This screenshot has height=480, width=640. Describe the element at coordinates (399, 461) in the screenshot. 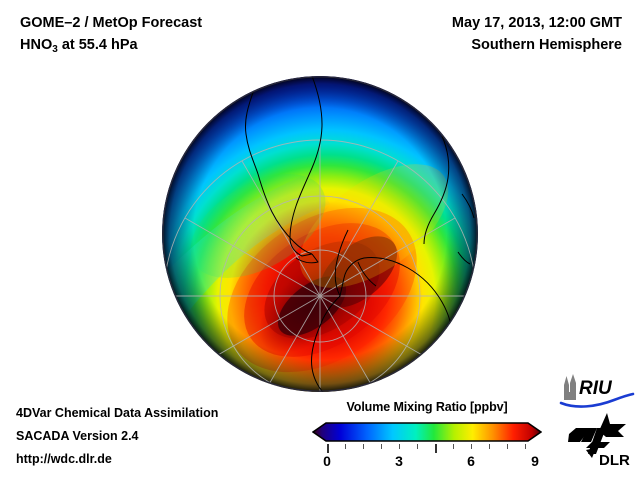

I see `colorbar-label-3: 3` at that location.